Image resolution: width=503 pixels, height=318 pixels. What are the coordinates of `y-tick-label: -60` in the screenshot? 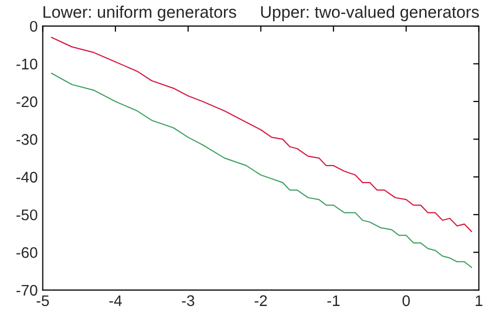 It's located at (27, 252).